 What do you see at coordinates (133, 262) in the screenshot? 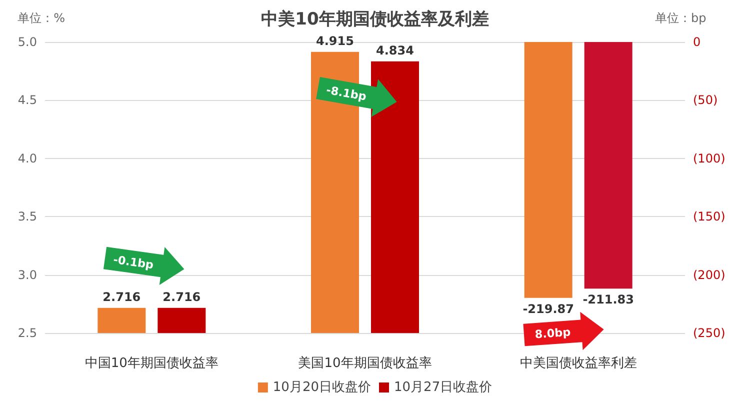
I see `annotation: -0.1bp` at bounding box center [133, 262].